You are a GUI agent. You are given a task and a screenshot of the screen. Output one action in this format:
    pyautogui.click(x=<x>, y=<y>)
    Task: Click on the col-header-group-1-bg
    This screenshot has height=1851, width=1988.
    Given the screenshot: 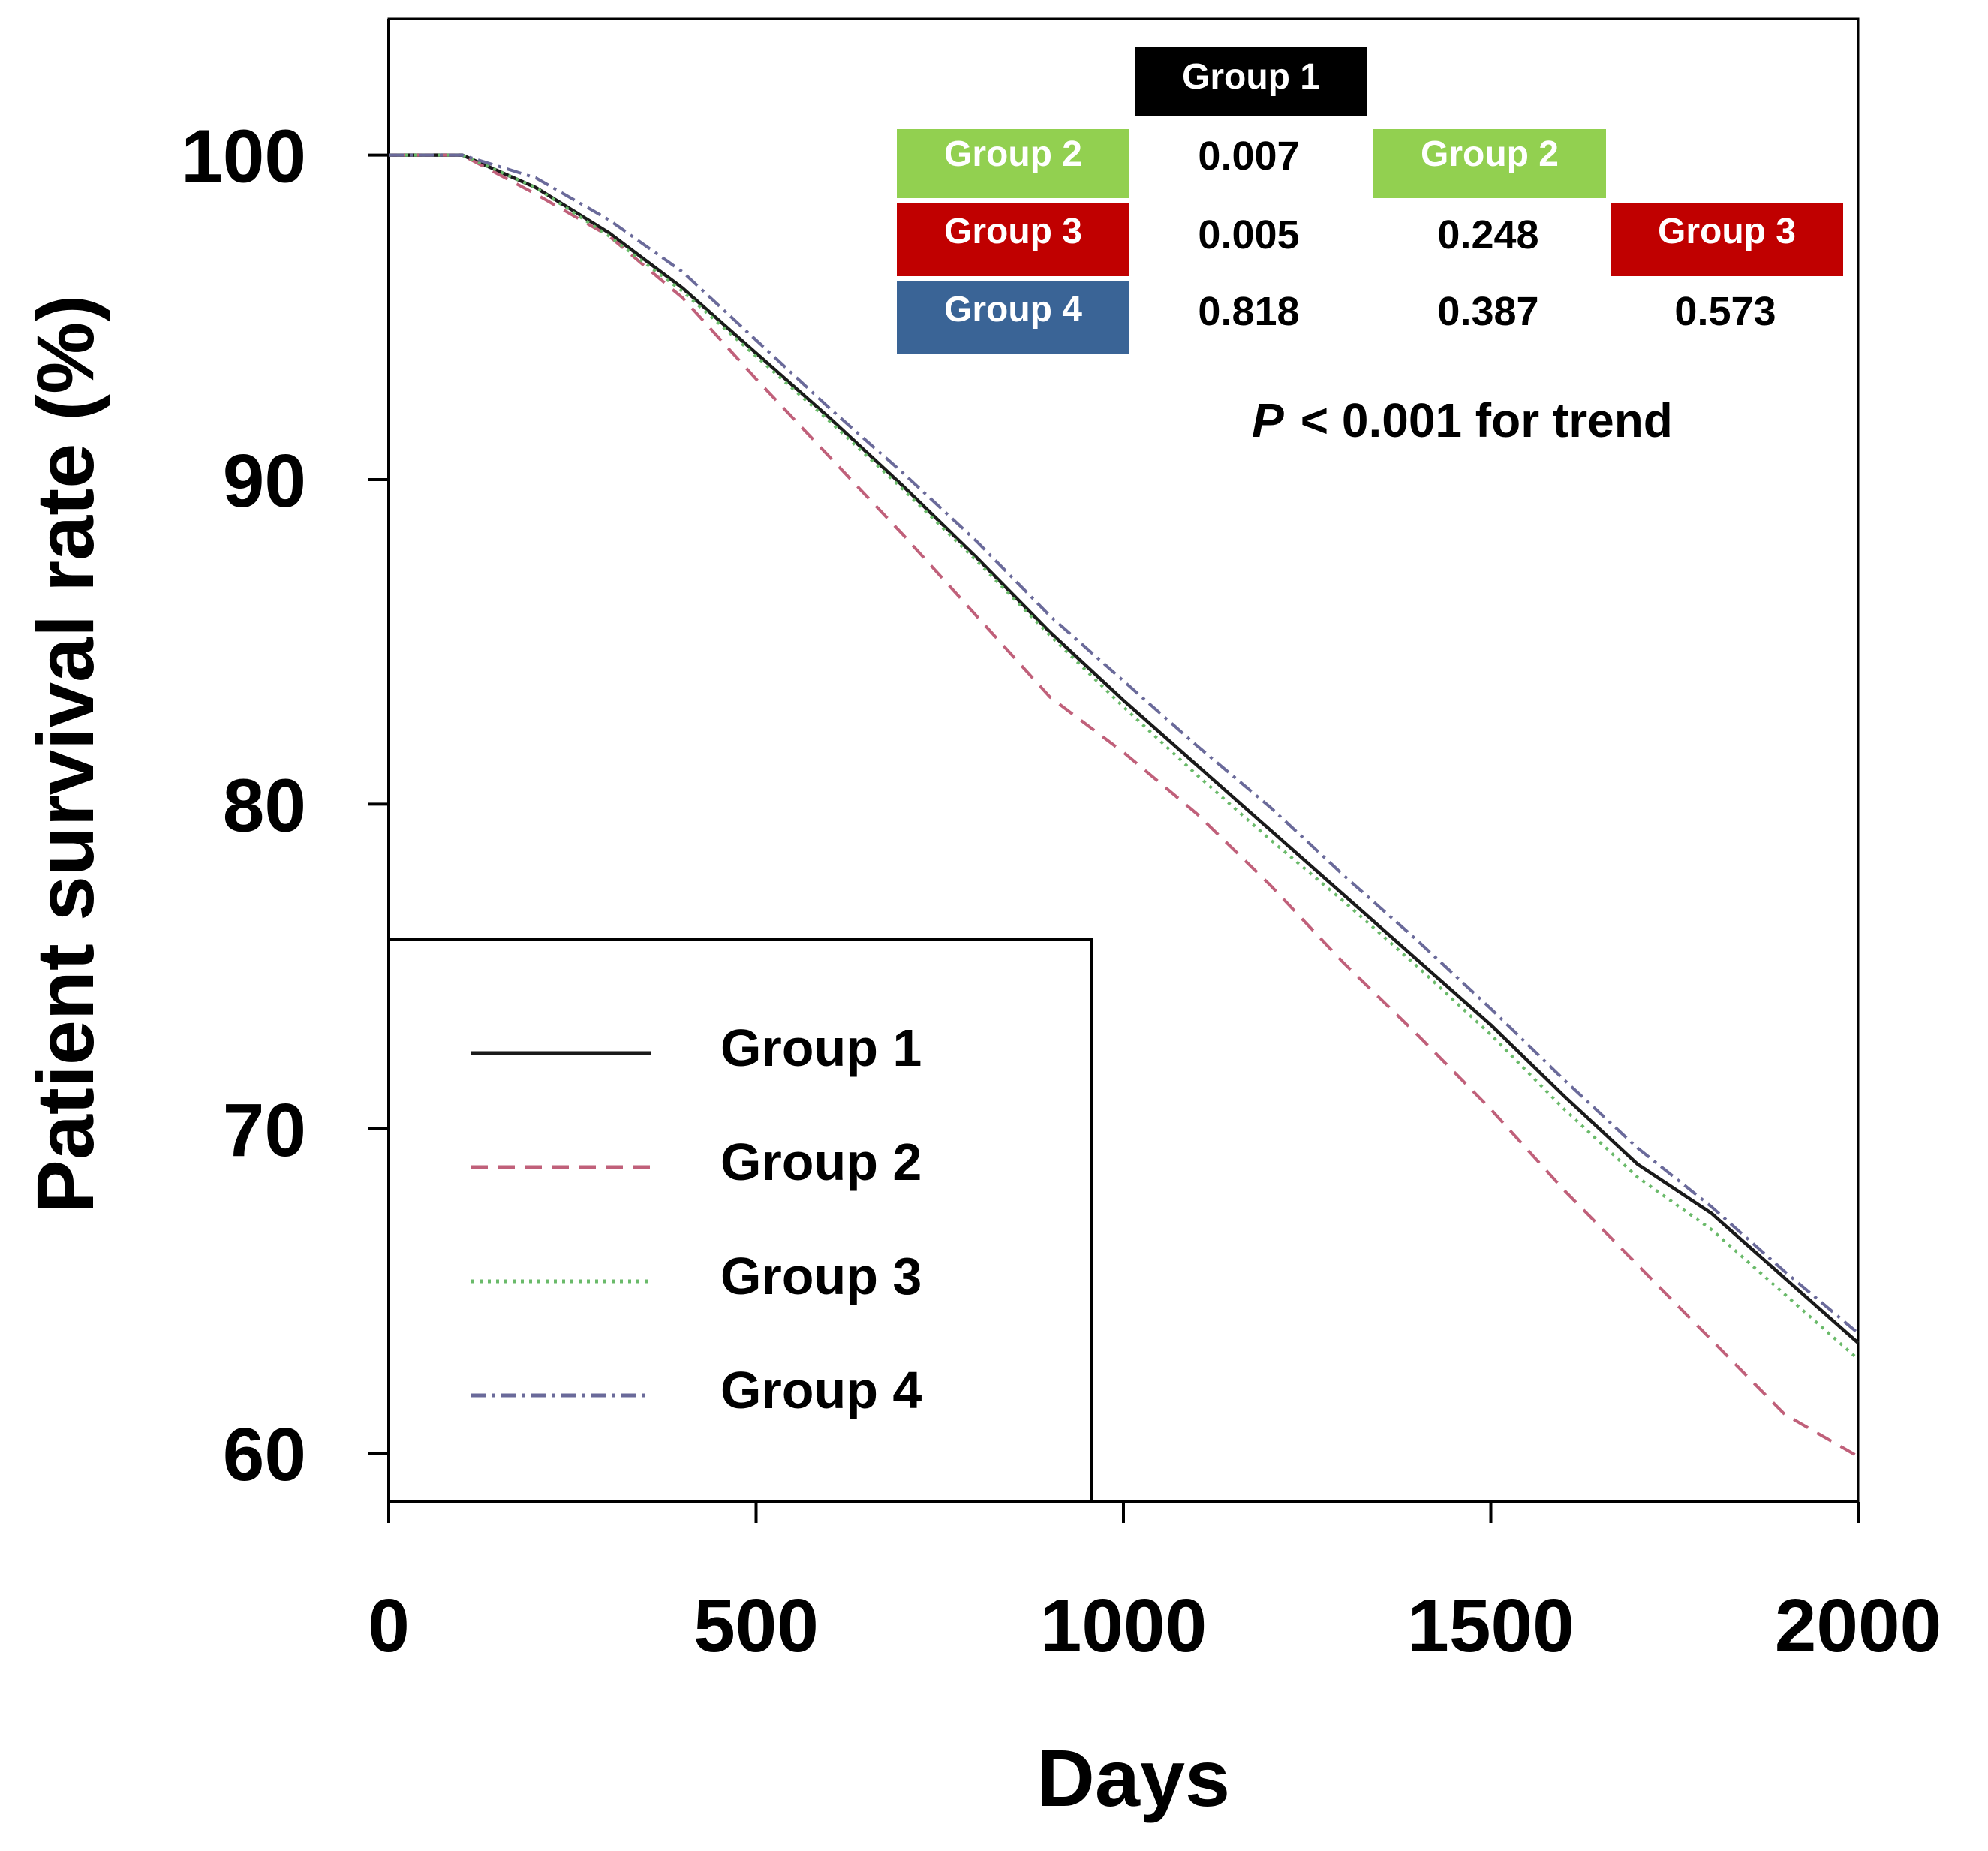 What is the action you would take?
    pyautogui.click(x=1251, y=81)
    